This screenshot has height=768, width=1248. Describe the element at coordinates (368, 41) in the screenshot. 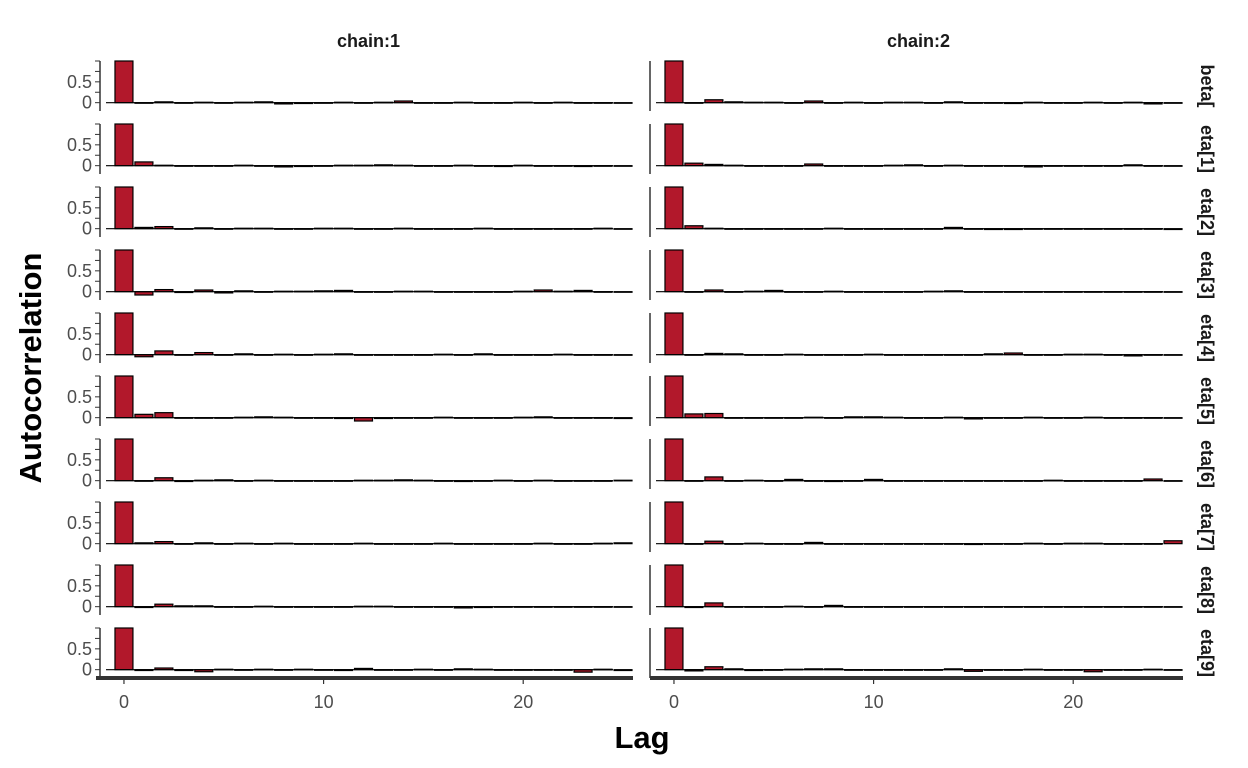

I see `facet-strip-label: chain:1` at that location.